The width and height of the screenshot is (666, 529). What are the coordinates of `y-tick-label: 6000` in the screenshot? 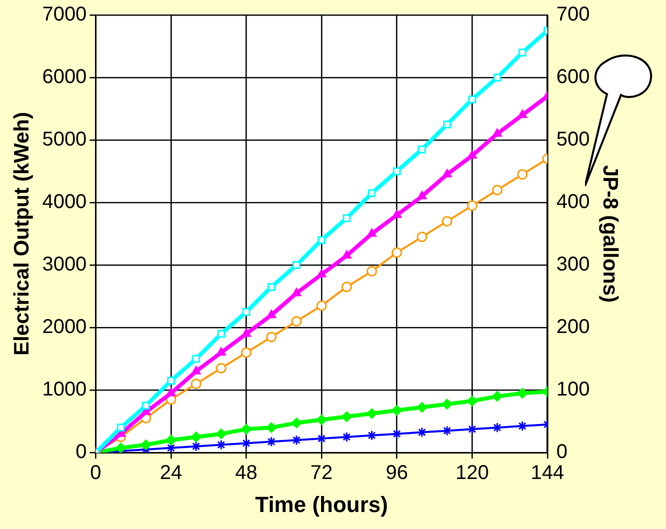 It's located at (64, 77).